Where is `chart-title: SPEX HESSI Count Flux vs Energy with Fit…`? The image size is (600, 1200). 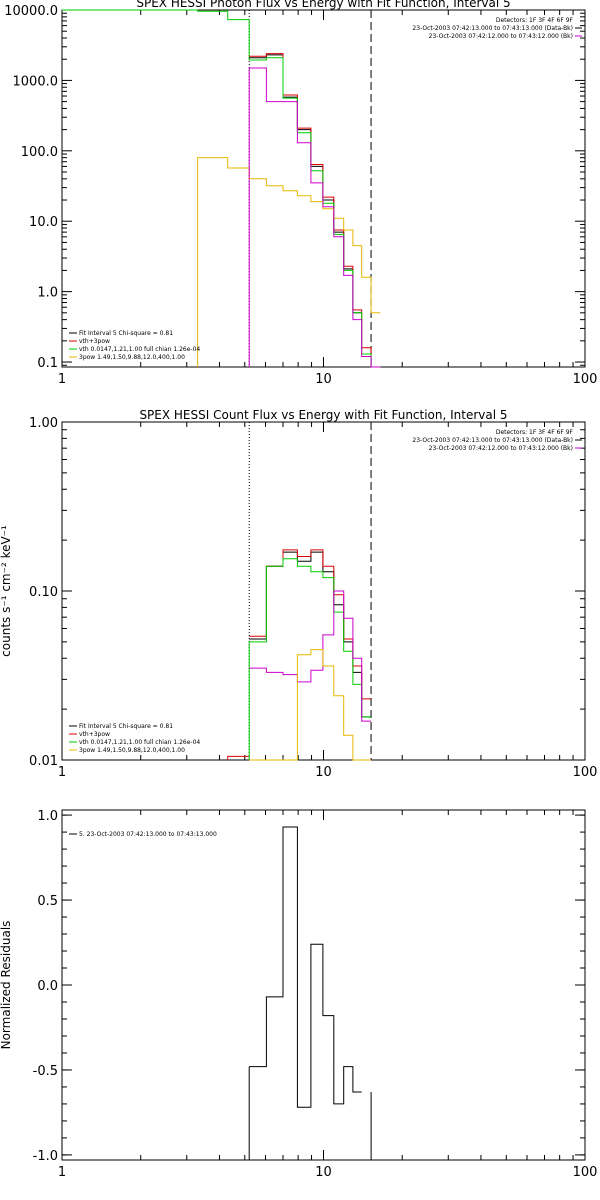
chart-title: SPEX HESSI Count Flux vs Energy with Fit… is located at coordinates (323, 415).